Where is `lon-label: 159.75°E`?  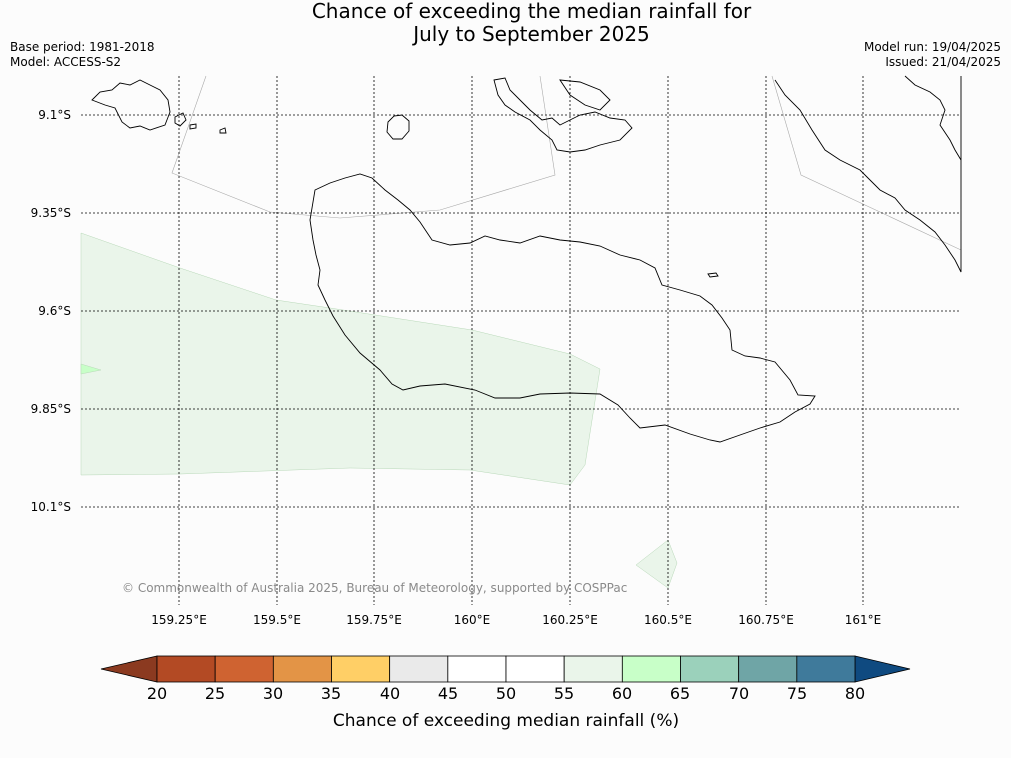
lon-label: 159.75°E is located at coordinates (374, 620).